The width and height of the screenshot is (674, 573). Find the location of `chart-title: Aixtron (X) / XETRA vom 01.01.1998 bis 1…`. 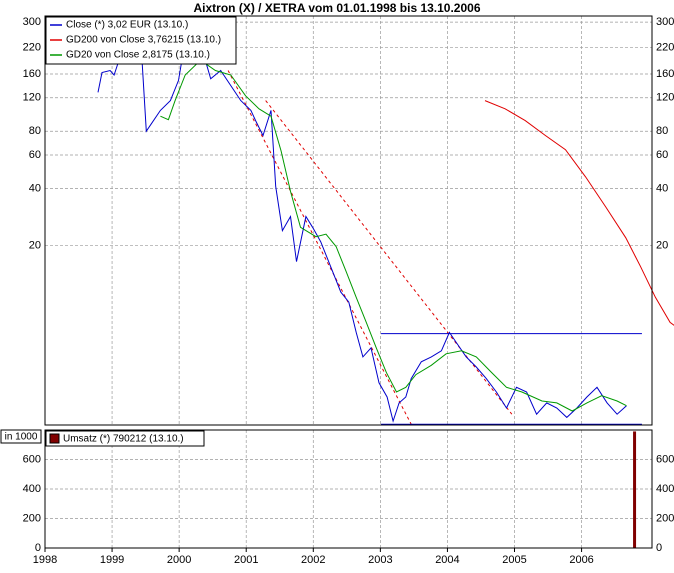

chart-title: Aixtron (X) / XETRA vom 01.01.1998 bis 1… is located at coordinates (336, 8).